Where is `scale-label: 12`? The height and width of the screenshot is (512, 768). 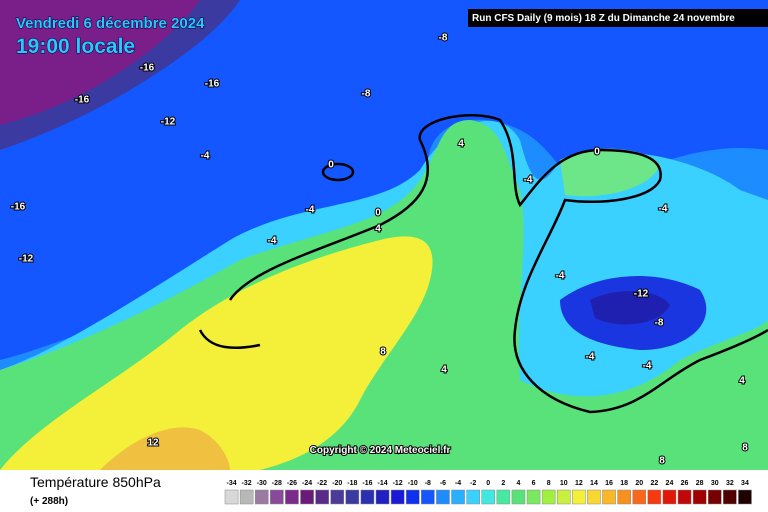
scale-label: 12 is located at coordinates (579, 483).